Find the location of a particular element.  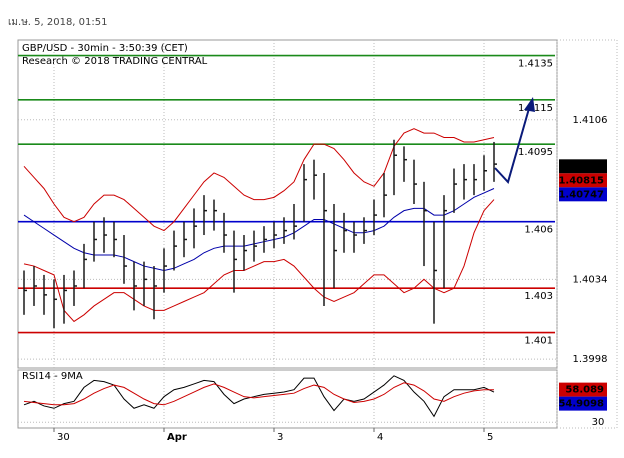

level-label: 1.401 is located at coordinates (538, 341).